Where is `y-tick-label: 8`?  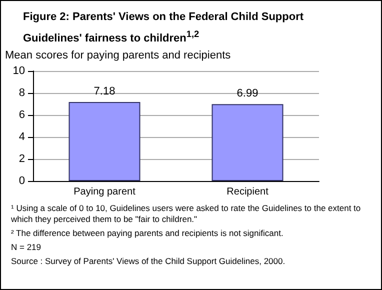
y-tick-label: 8 is located at coordinates (21, 93).